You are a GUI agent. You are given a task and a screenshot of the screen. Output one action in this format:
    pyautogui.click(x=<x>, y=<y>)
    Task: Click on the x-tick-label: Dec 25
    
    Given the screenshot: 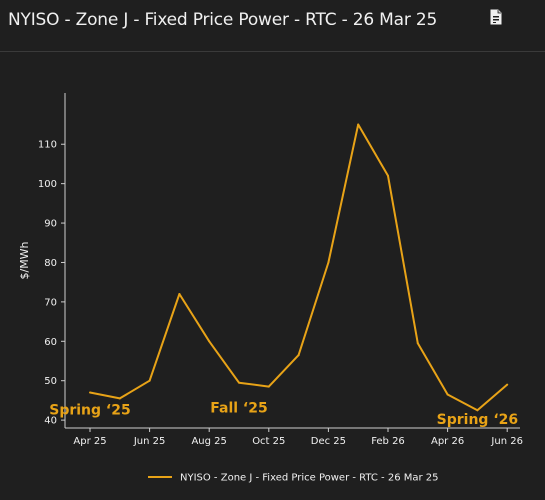 What is the action you would take?
    pyautogui.click(x=328, y=441)
    